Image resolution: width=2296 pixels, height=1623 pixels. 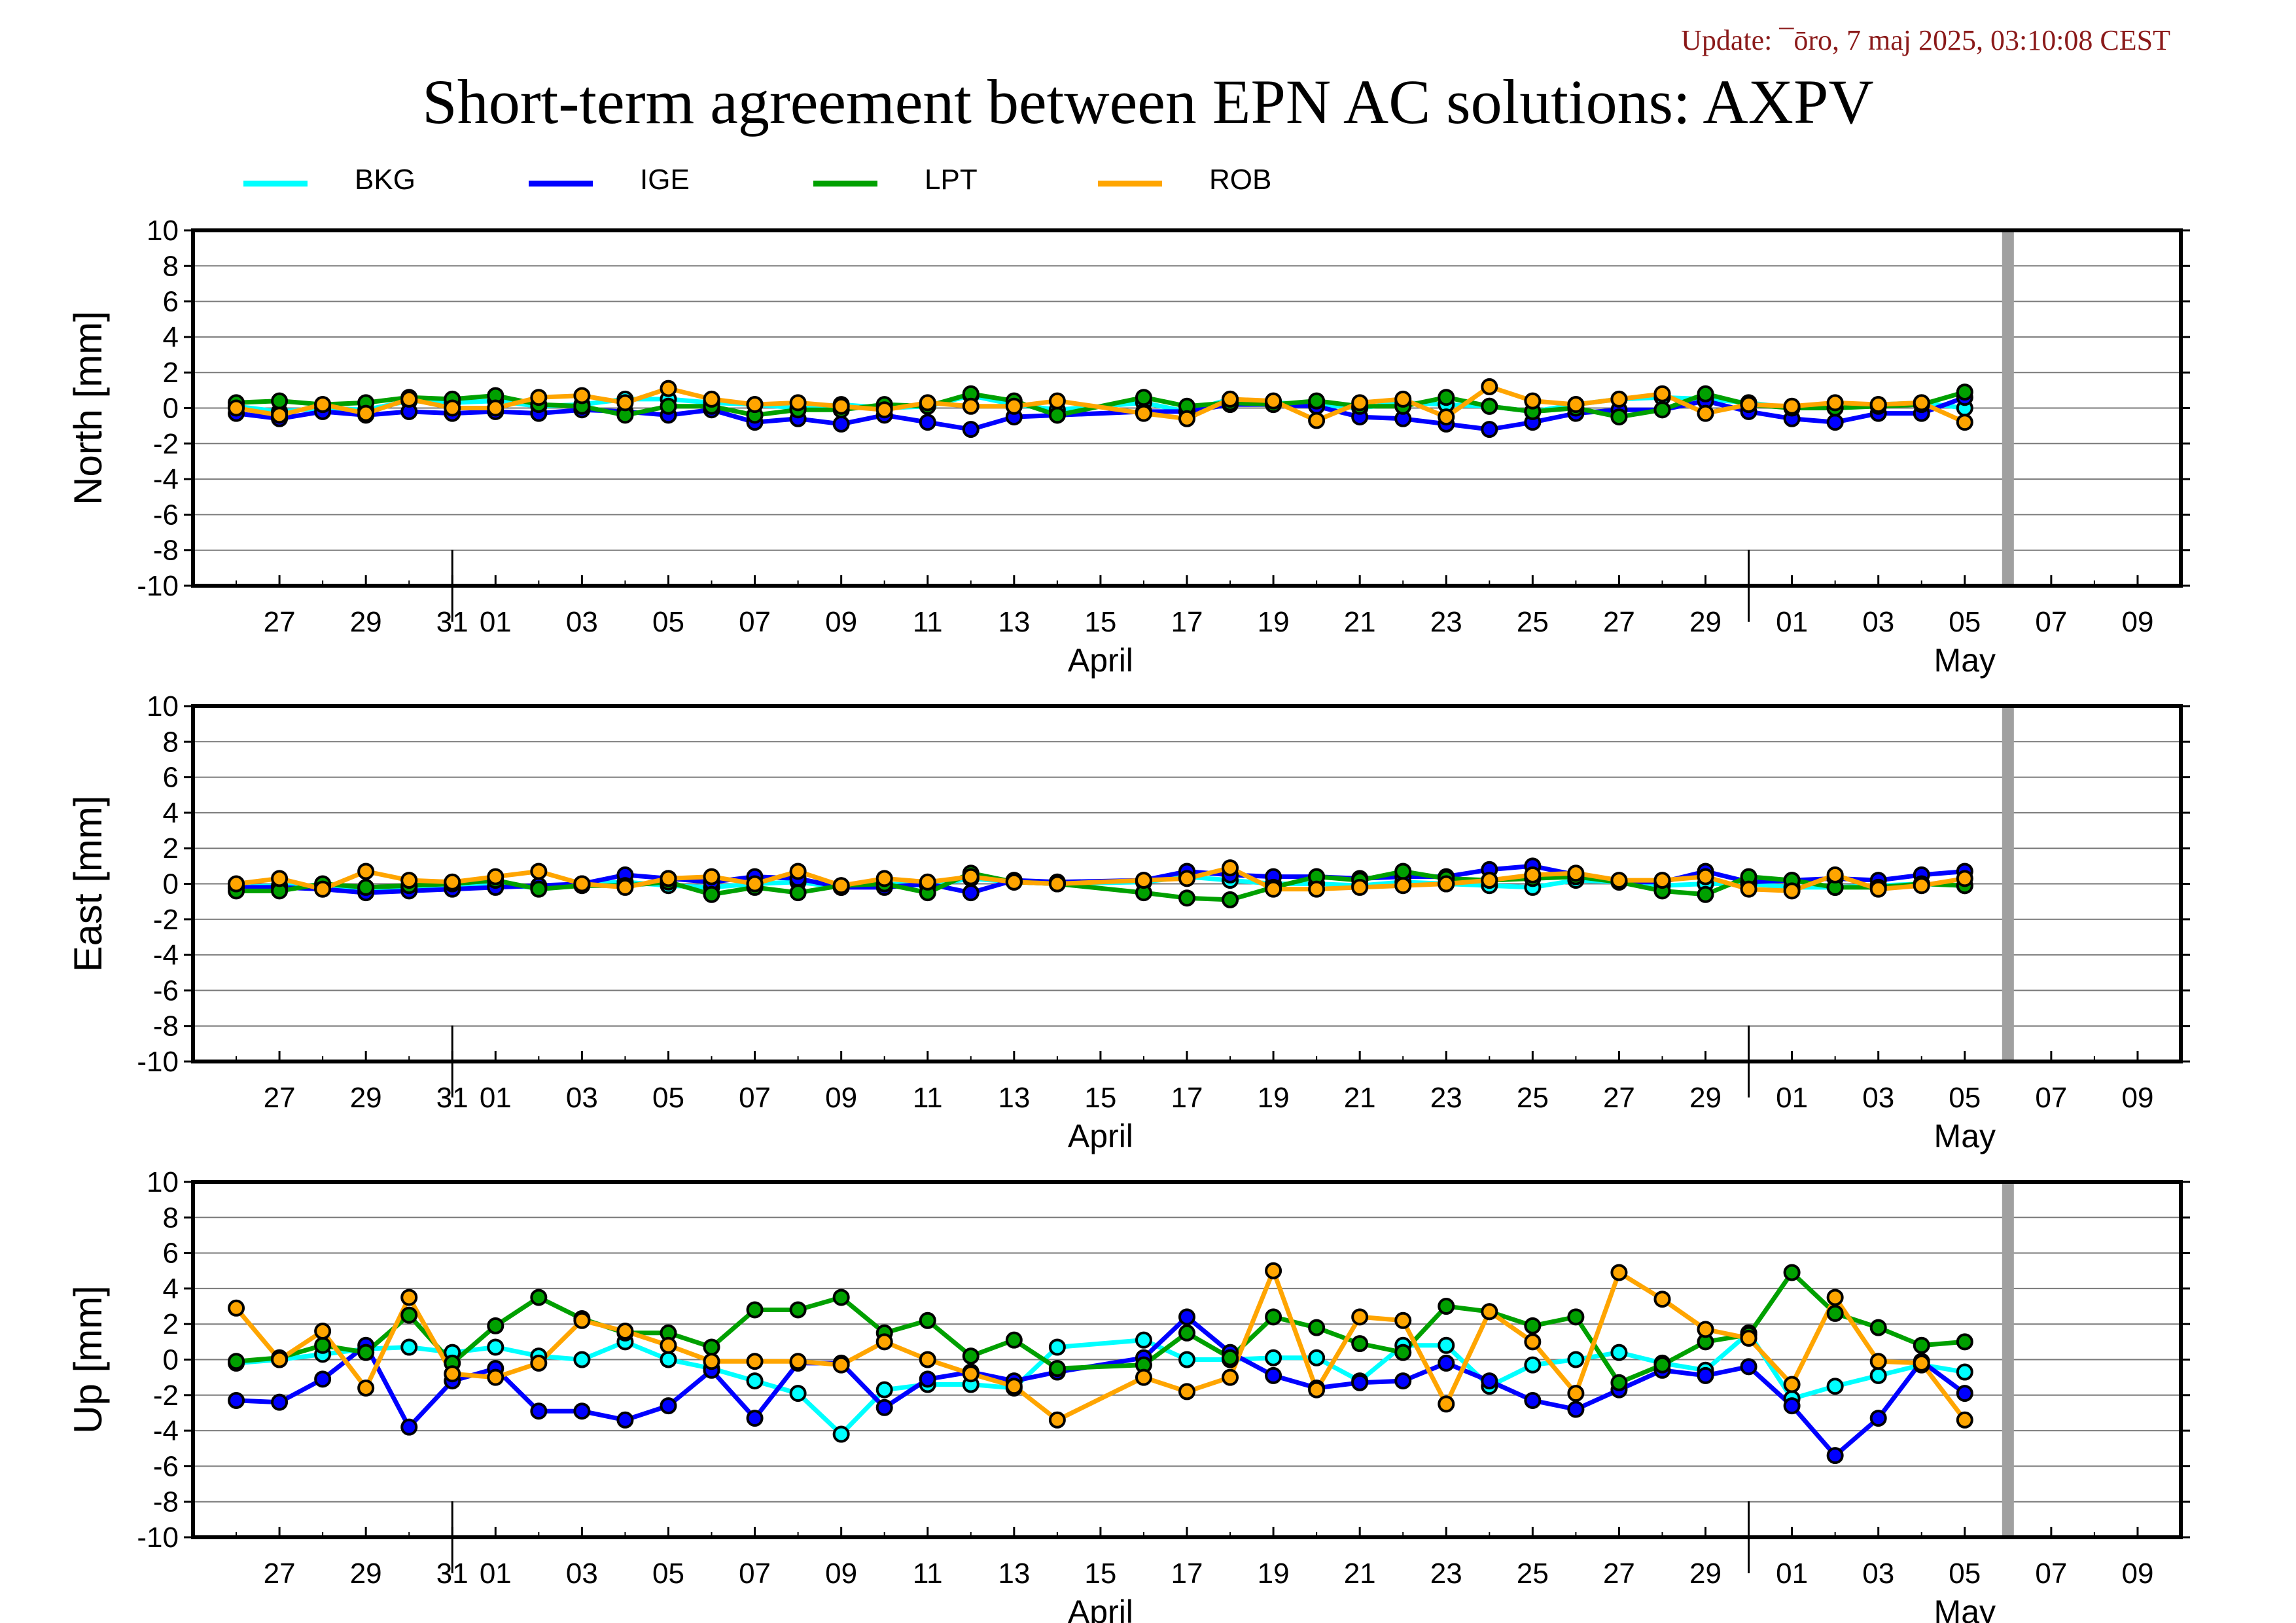 What do you see at coordinates (928, 1098) in the screenshot?
I see `east-x-tick-label: 11` at bounding box center [928, 1098].